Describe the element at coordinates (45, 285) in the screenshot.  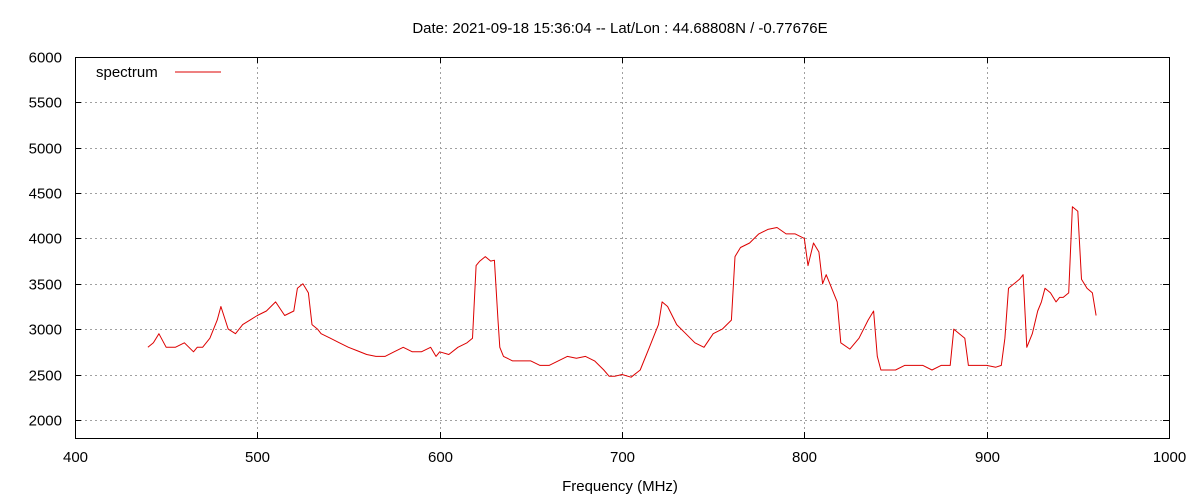
I see `y-tick-label: 3500` at that location.